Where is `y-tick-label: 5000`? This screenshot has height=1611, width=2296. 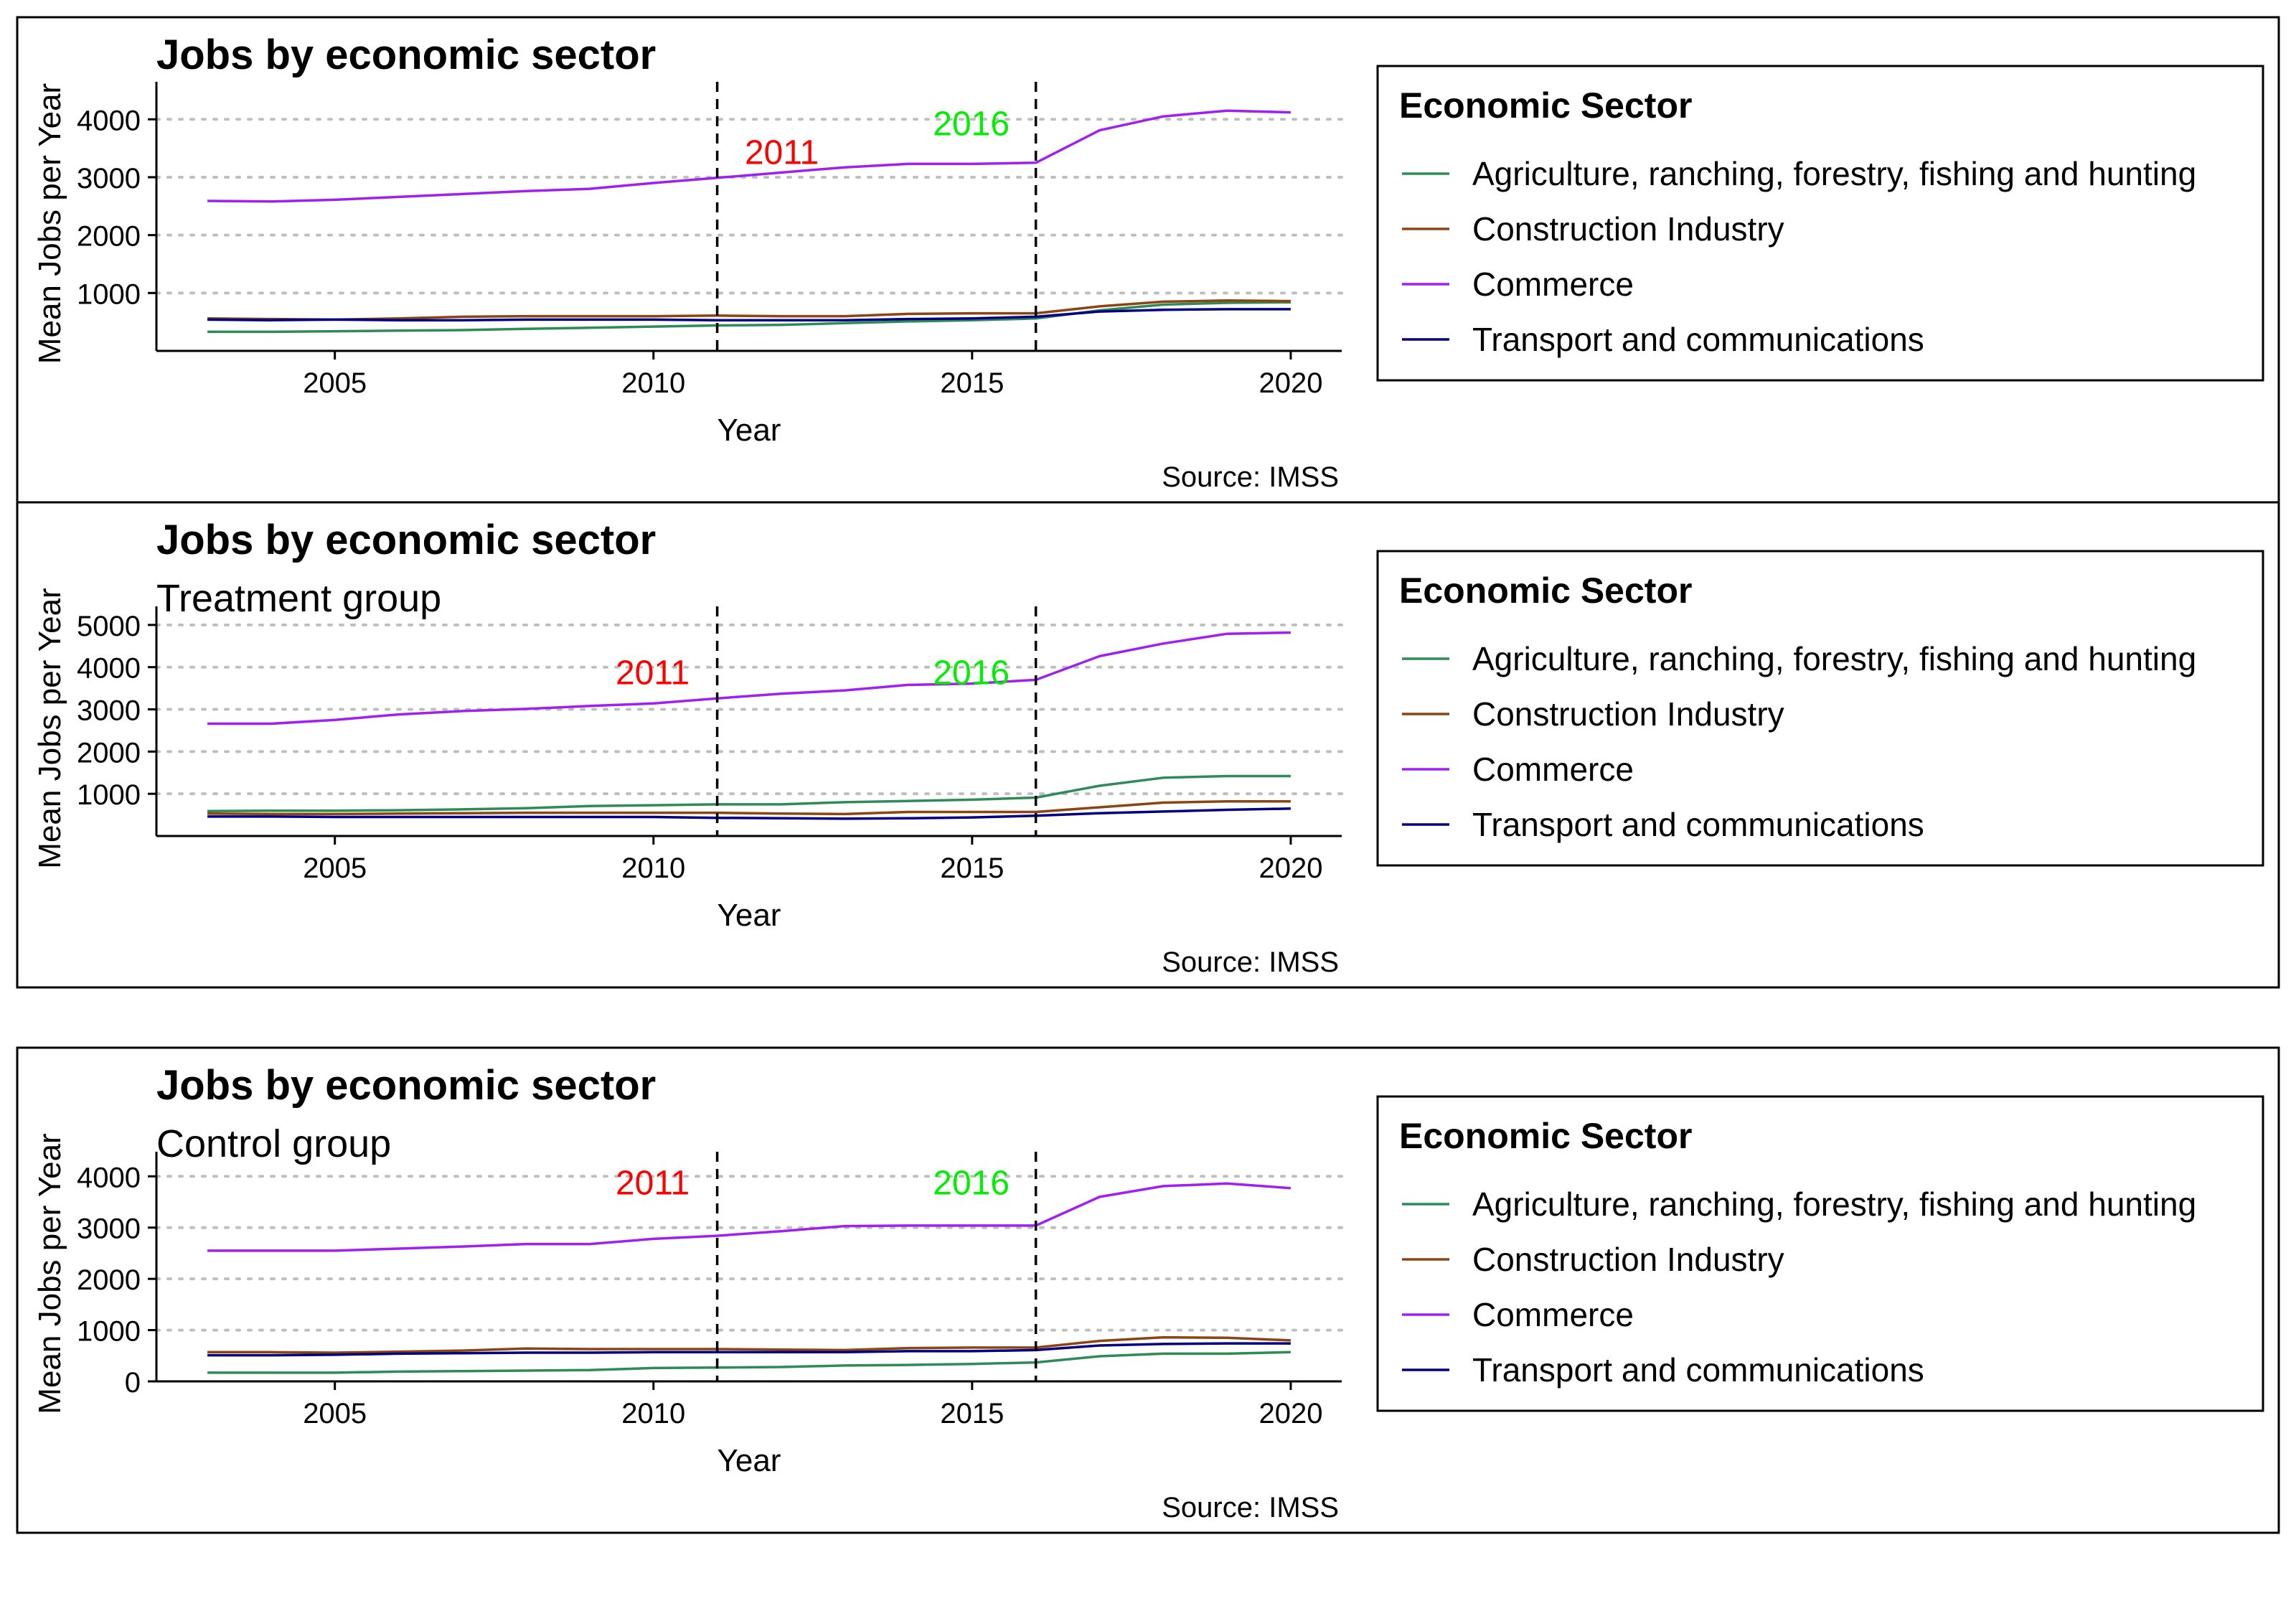
y-tick-label: 5000 is located at coordinates (109, 626).